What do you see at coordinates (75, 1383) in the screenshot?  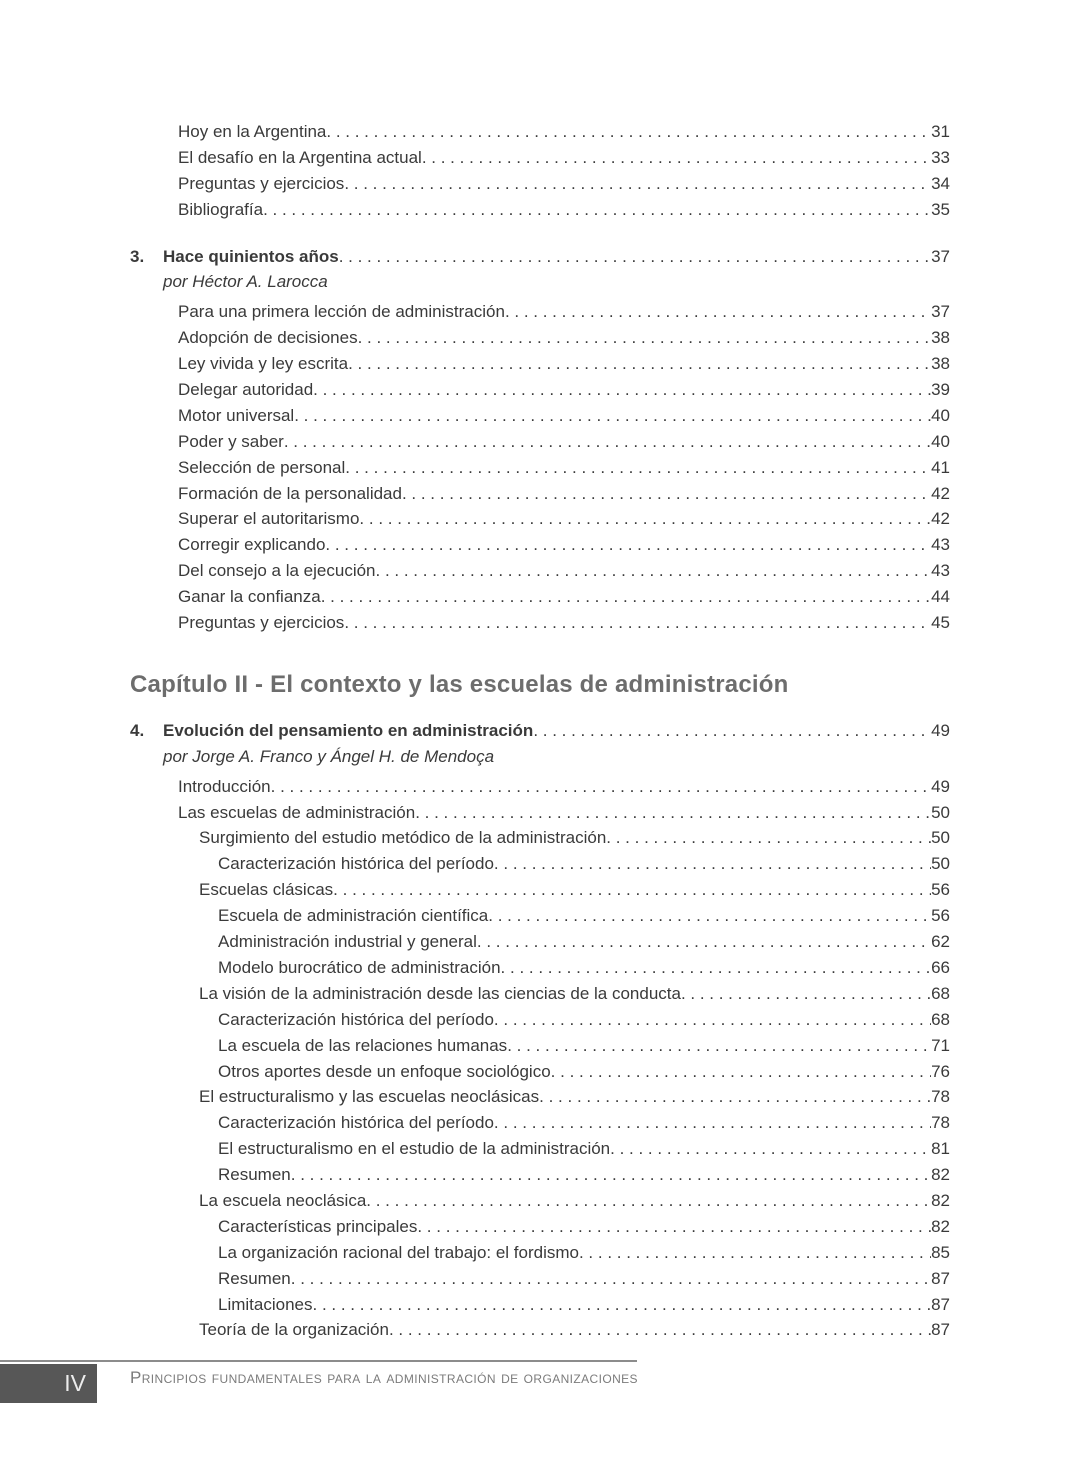 I see `page-number: IV` at bounding box center [75, 1383].